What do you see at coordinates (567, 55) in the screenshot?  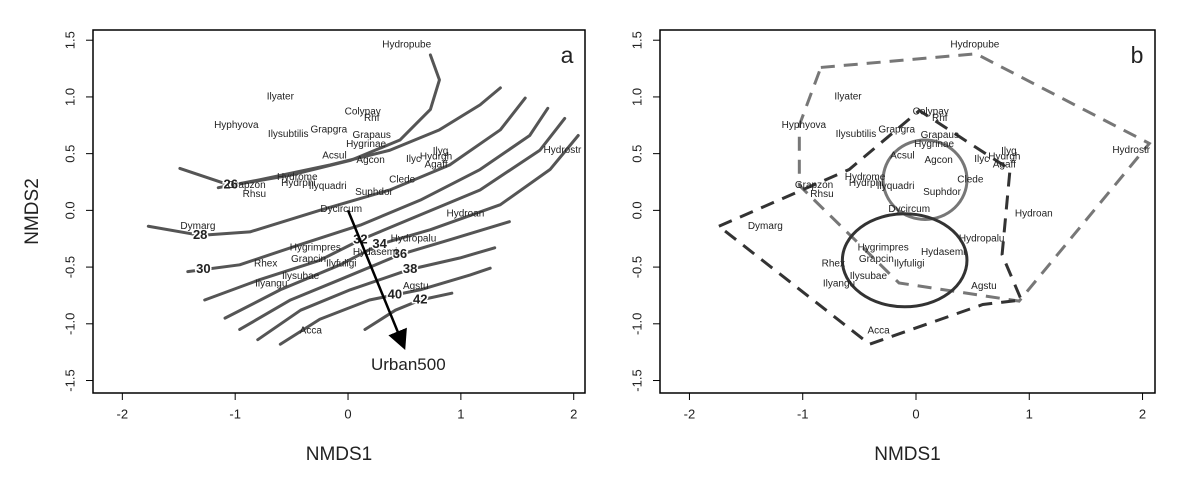 I see `panel-label: a` at bounding box center [567, 55].